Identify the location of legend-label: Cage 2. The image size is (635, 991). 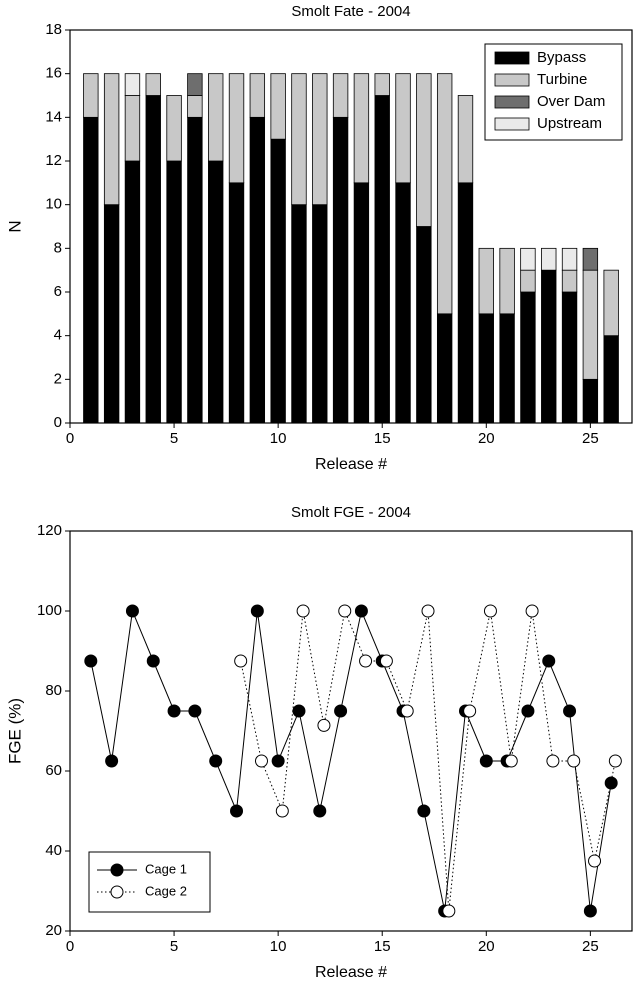
(166, 890).